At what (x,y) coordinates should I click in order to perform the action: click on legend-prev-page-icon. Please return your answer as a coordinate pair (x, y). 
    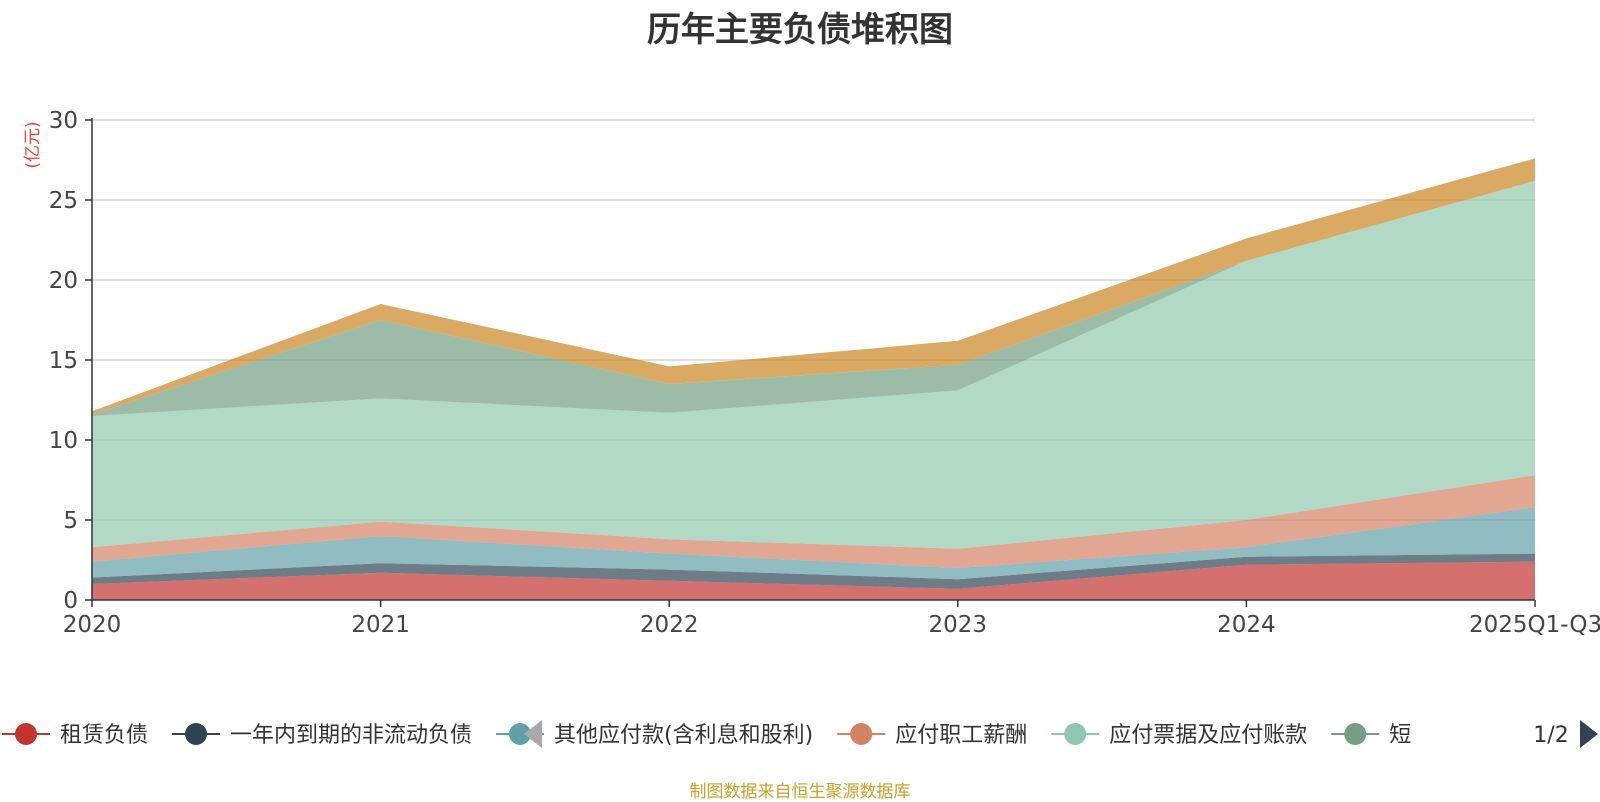
    Looking at the image, I should click on (533, 734).